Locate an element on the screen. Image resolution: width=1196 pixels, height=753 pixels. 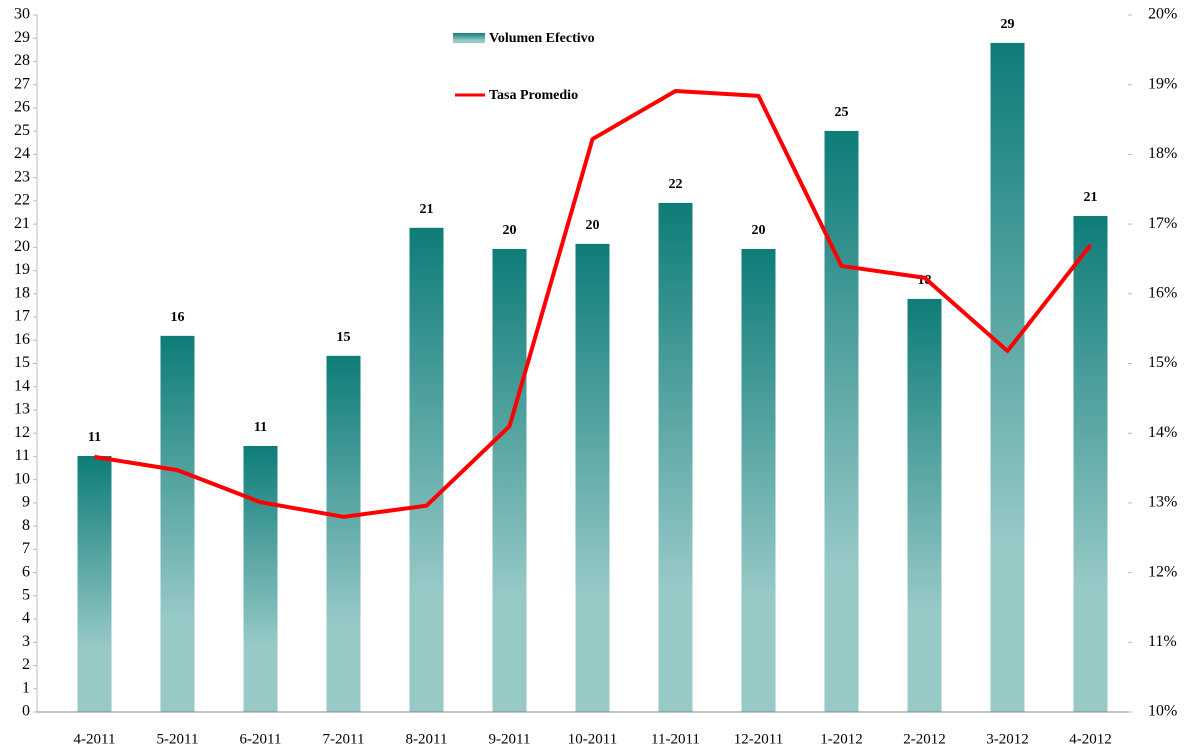
y2-tick-label: 10% is located at coordinates (1162, 711).